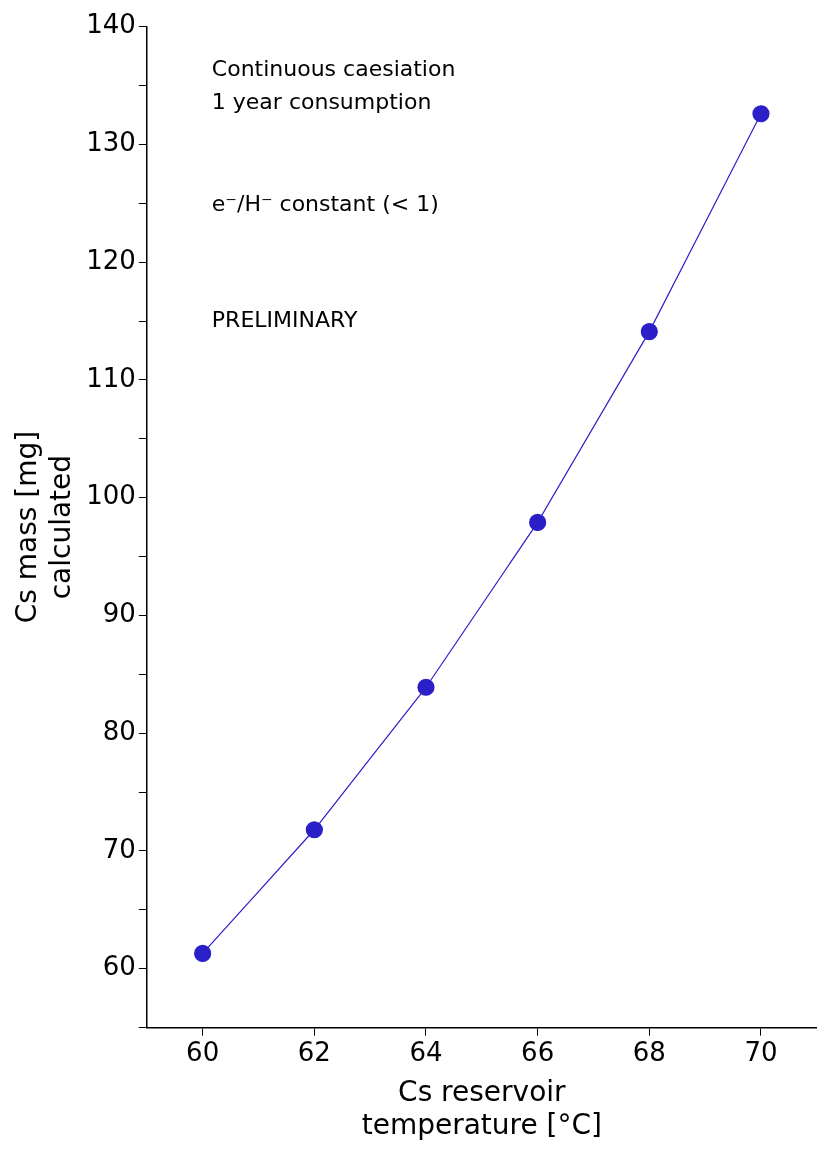 This screenshot has width=834, height=1161. I want to click on x-tick-label: 68, so click(649, 1051).